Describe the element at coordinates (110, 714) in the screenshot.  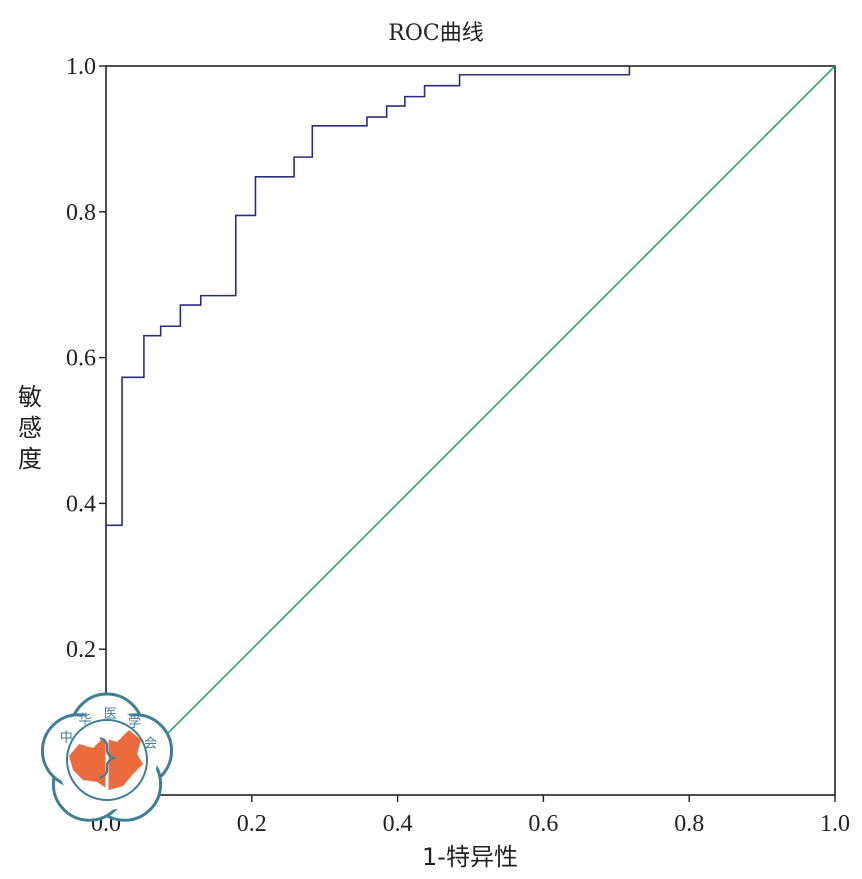
I see `svg-text: 医` at that location.